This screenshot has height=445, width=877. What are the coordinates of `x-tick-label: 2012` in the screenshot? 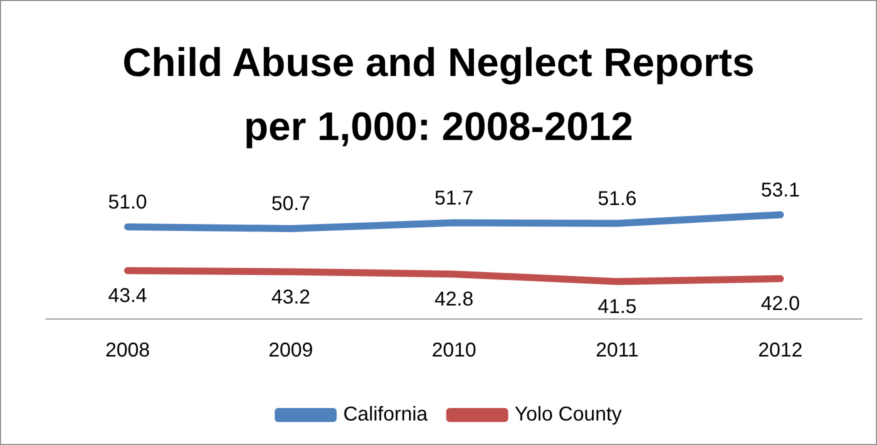 It's located at (780, 351).